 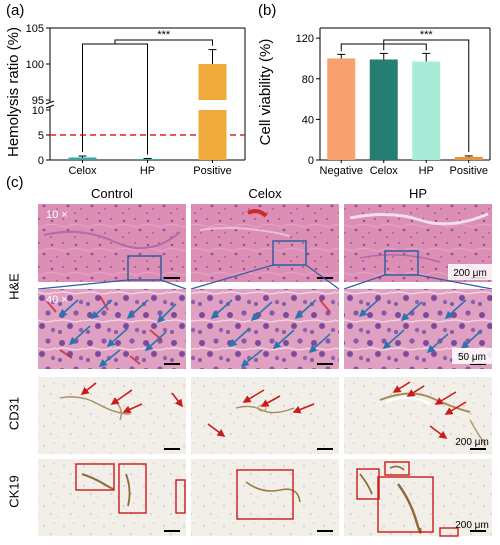 What do you see at coordinates (426, 171) in the screenshot?
I see `viability-x-tick-label: HP` at bounding box center [426, 171].